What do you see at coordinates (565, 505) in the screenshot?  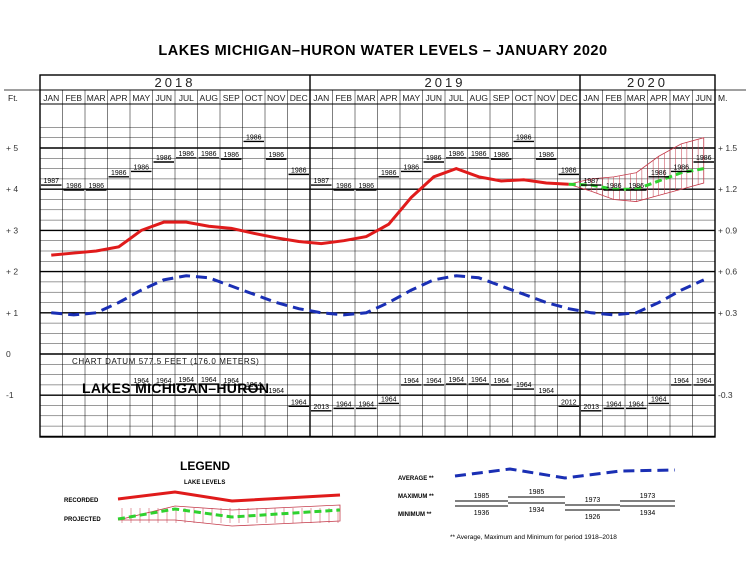 I see `legend-years: 1985 1936 1985 1934 1973 1926 1973 1934` at bounding box center [565, 505].